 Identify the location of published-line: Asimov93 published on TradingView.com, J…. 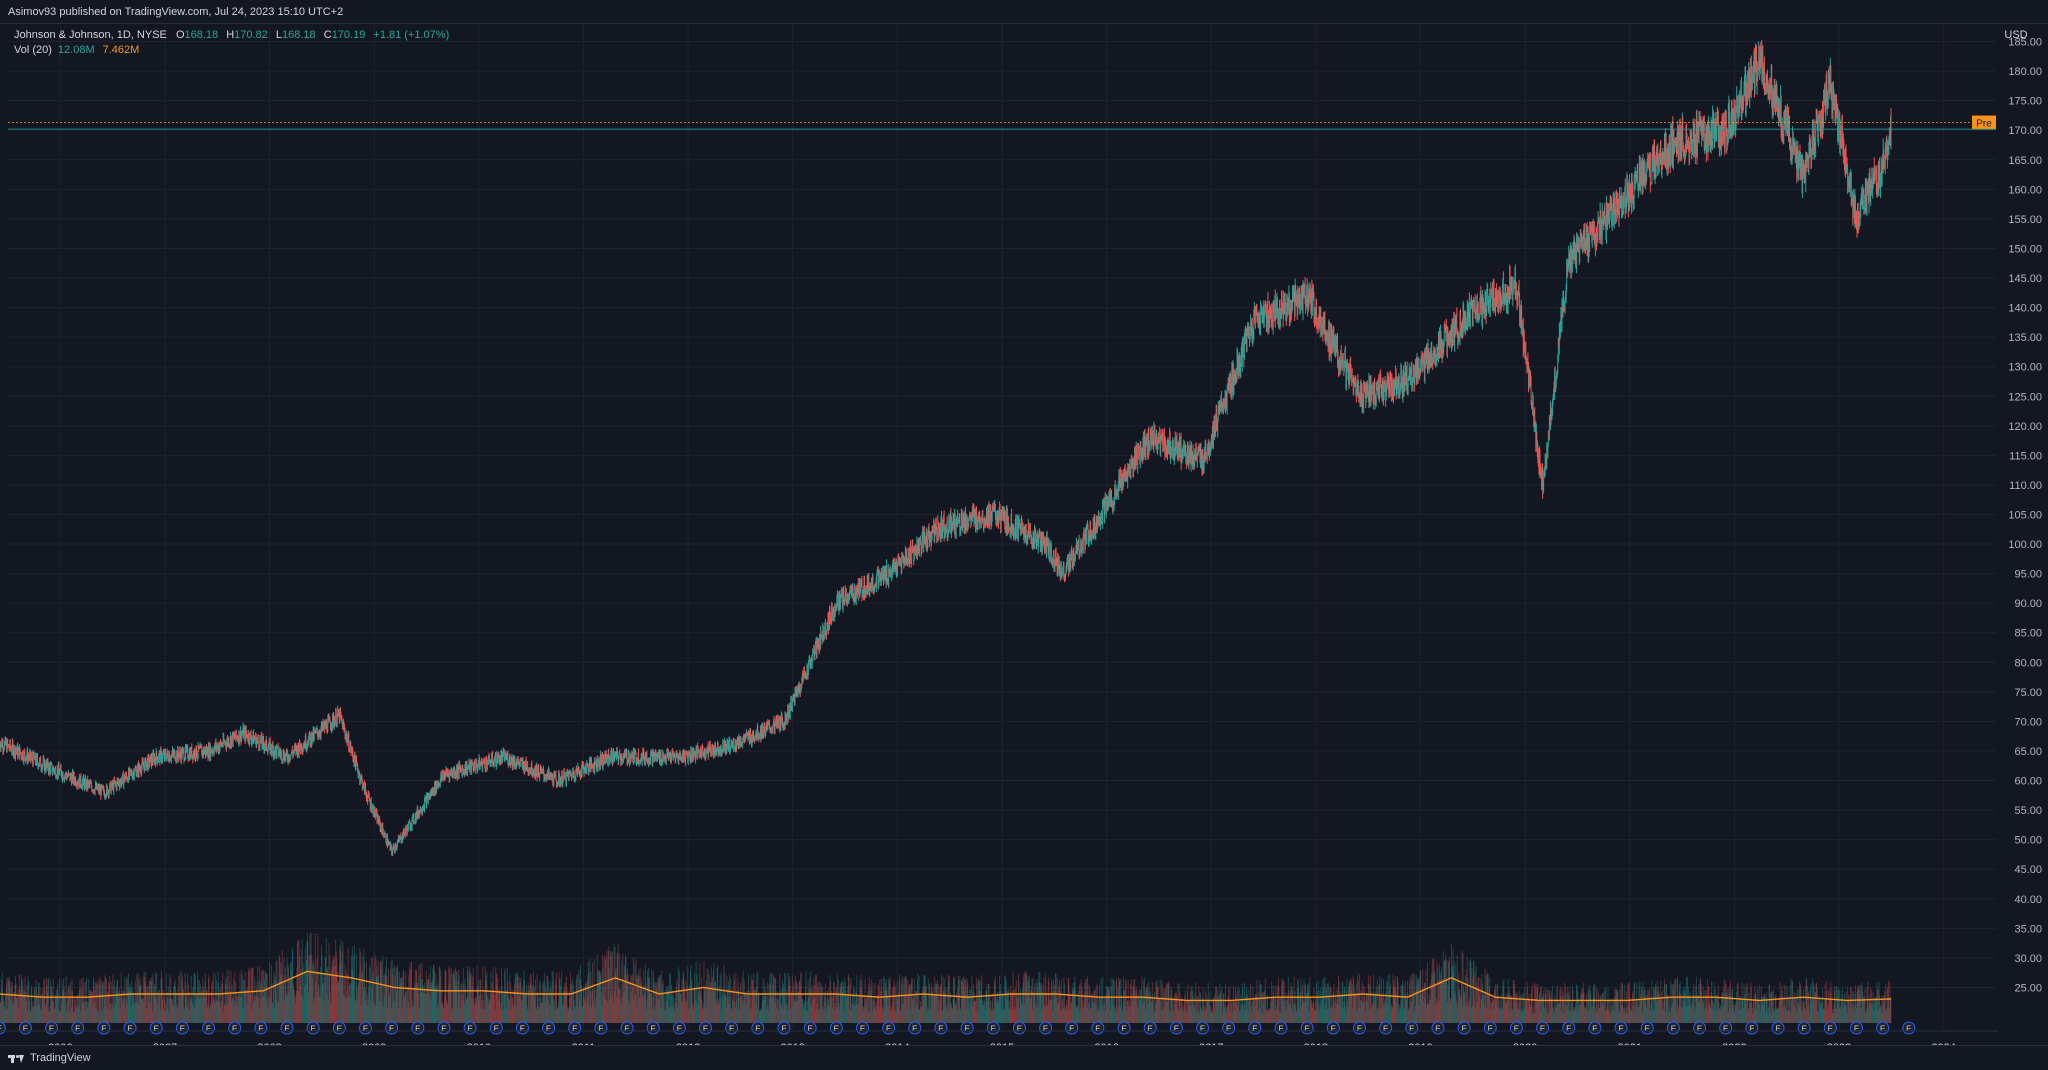
(1024, 12).